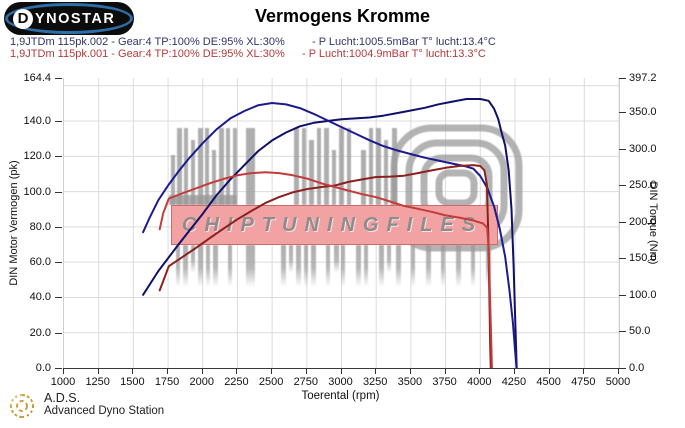 The width and height of the screenshot is (685, 428). I want to click on y-right-tick-label: 150.0, so click(643, 258).